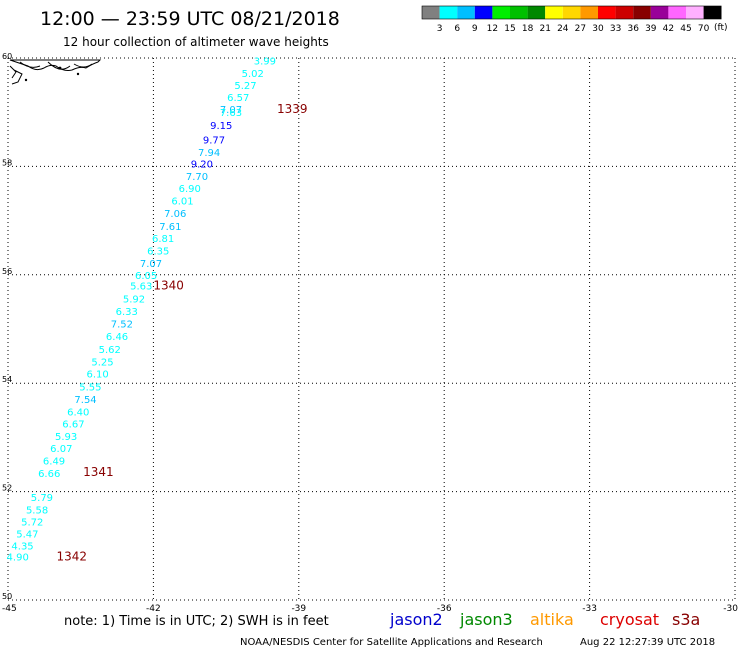  I want to click on legend-jason2: jason2, so click(416, 619).